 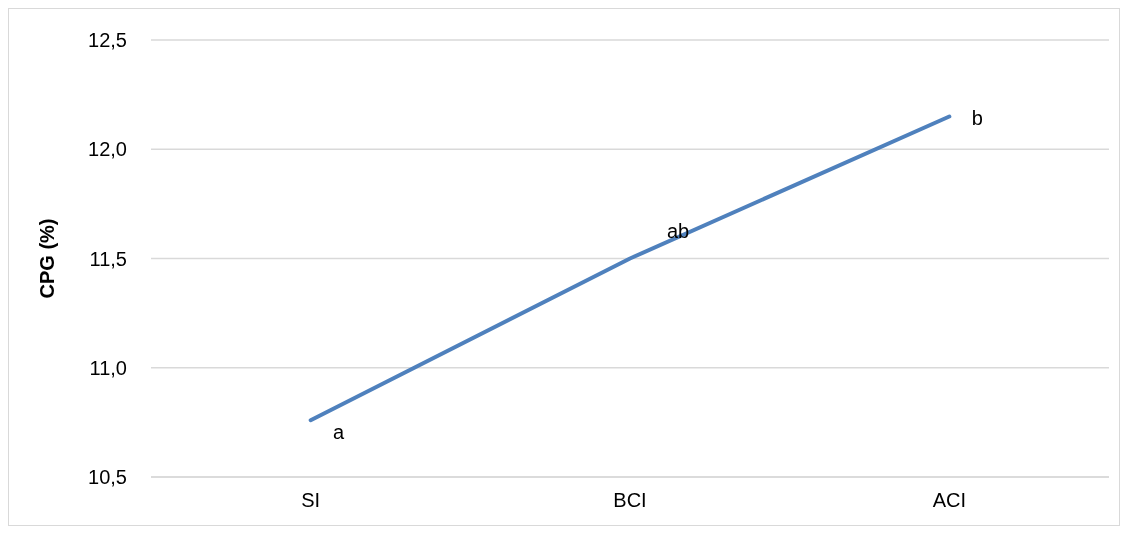 What do you see at coordinates (108, 258) in the screenshot?
I see `y-tick-label: 11,5` at bounding box center [108, 258].